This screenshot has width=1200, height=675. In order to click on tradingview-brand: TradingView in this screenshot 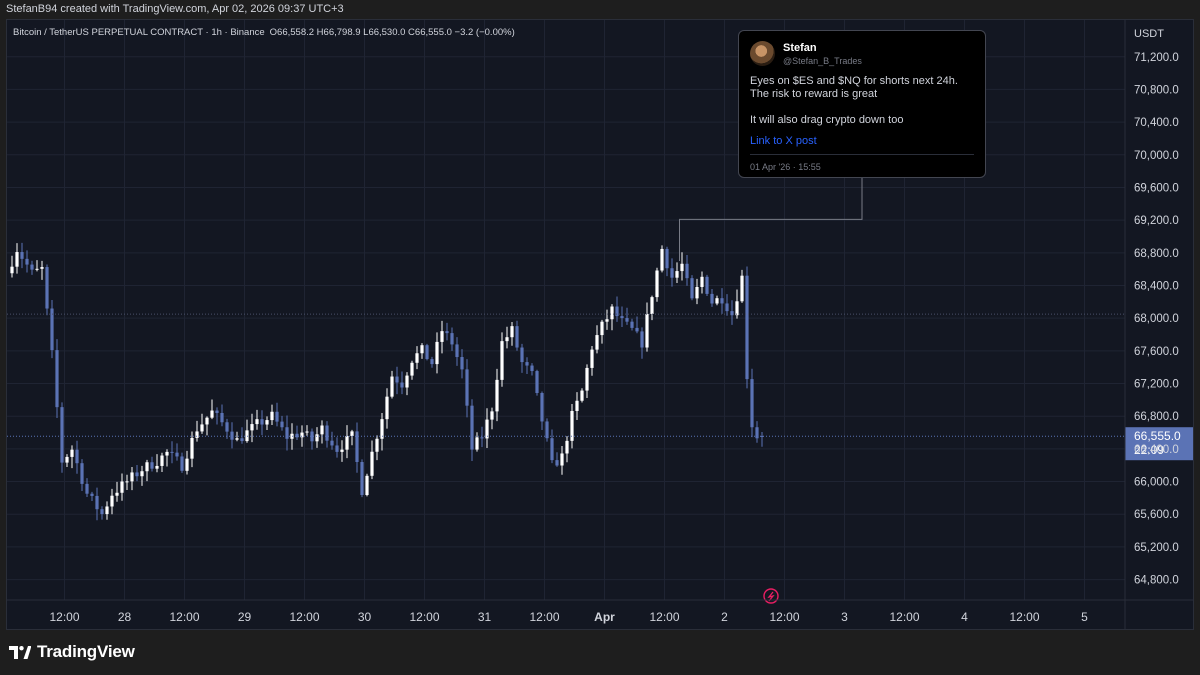, I will do `click(72, 652)`.